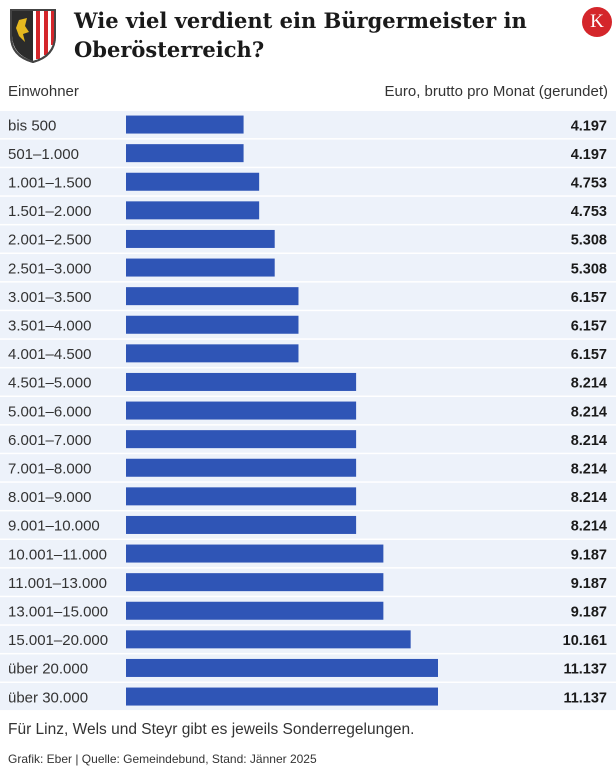 The width and height of the screenshot is (616, 782). Describe the element at coordinates (597, 22) in the screenshot. I see `kurier-k-logo-icon: K` at that location.